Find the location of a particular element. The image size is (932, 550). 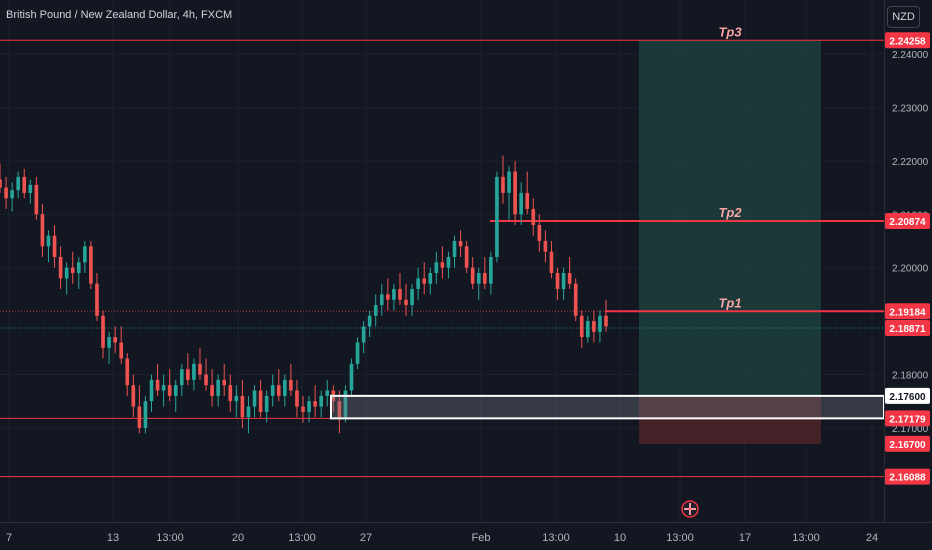

range-box is located at coordinates (607, 407).